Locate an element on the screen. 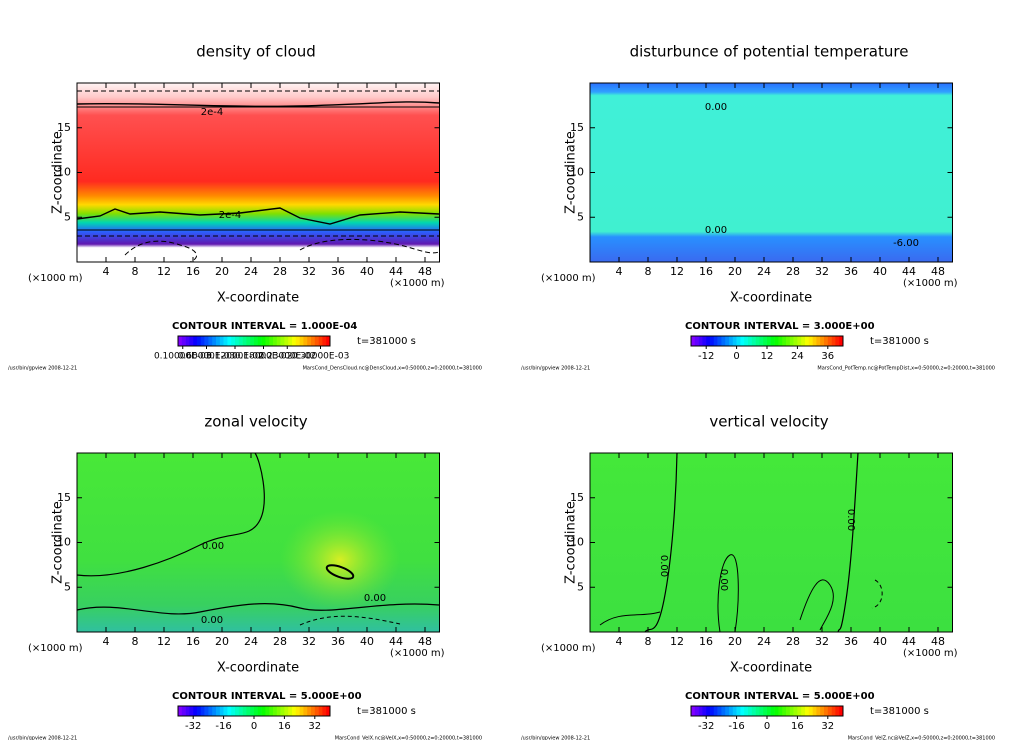  colorbar-frame is located at coordinates (254, 341).